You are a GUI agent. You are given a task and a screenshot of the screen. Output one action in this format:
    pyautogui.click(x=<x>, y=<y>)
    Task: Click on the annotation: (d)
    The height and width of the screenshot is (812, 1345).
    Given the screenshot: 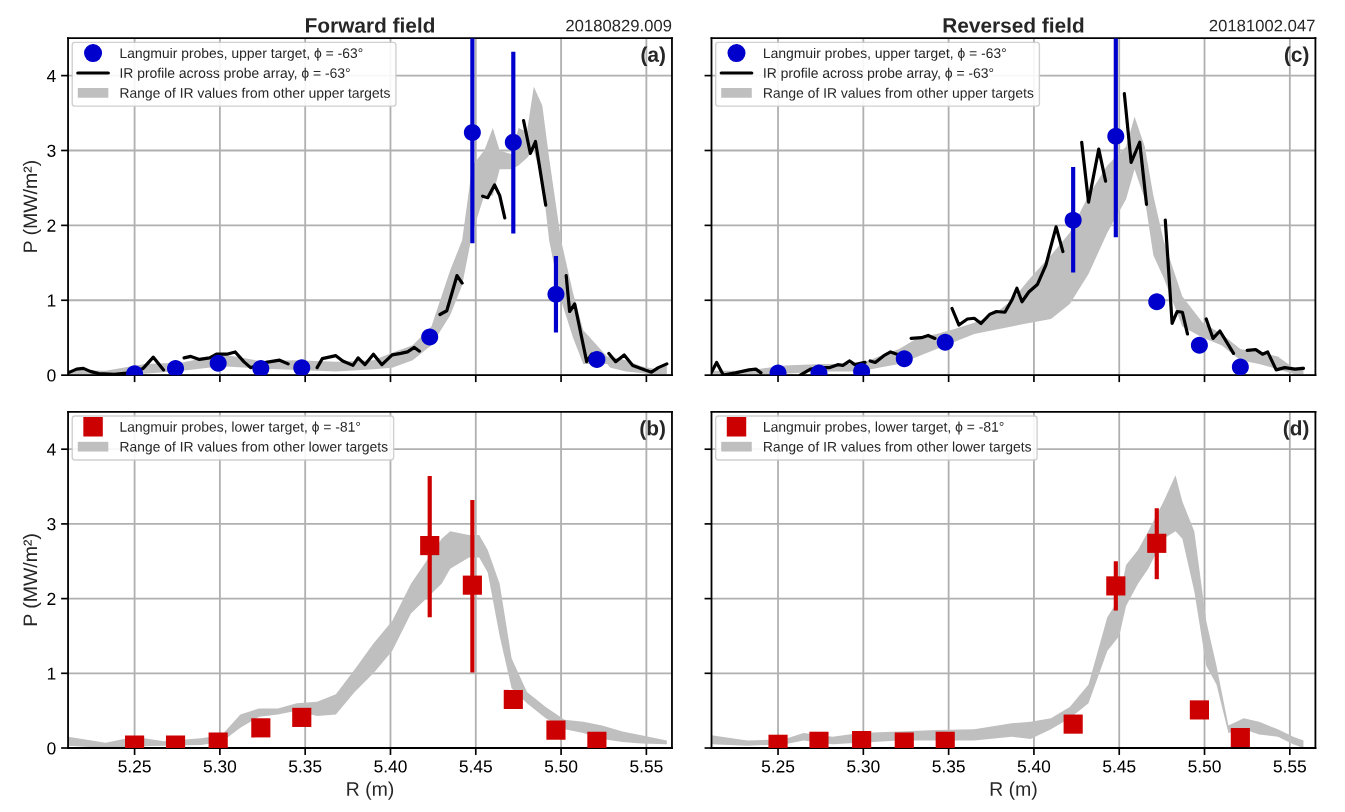 What is the action you would take?
    pyautogui.click(x=1296, y=430)
    